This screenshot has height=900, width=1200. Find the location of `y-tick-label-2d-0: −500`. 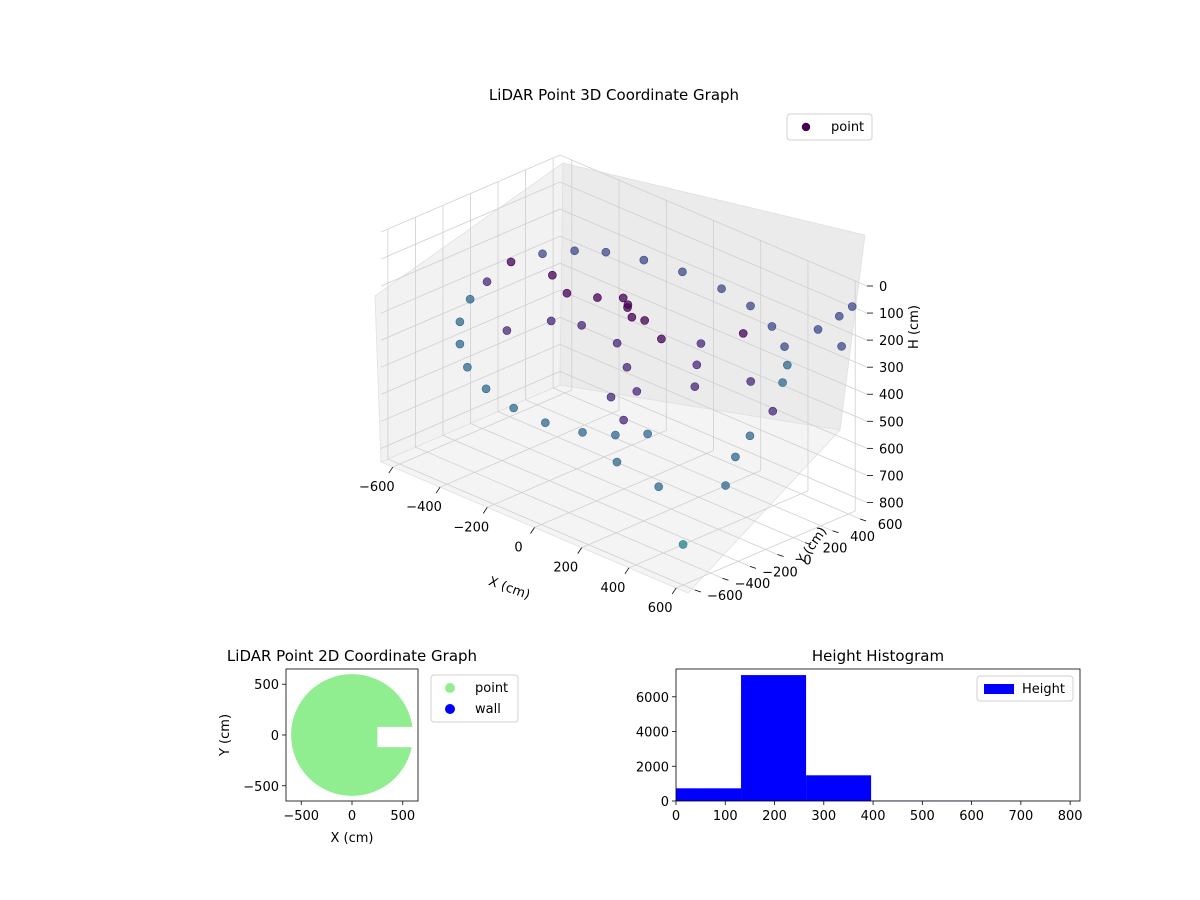

y-tick-label-2d-0: −500 is located at coordinates (261, 787).